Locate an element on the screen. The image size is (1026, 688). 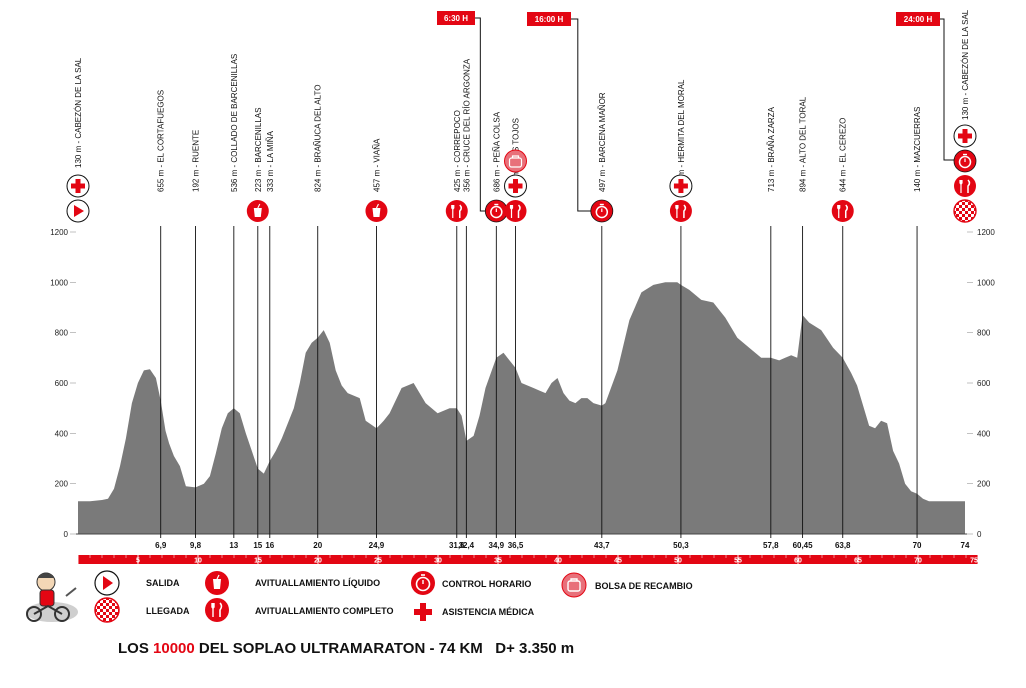
waypoint-label: 457 m - VIAÑA is located at coordinates (376, 165).